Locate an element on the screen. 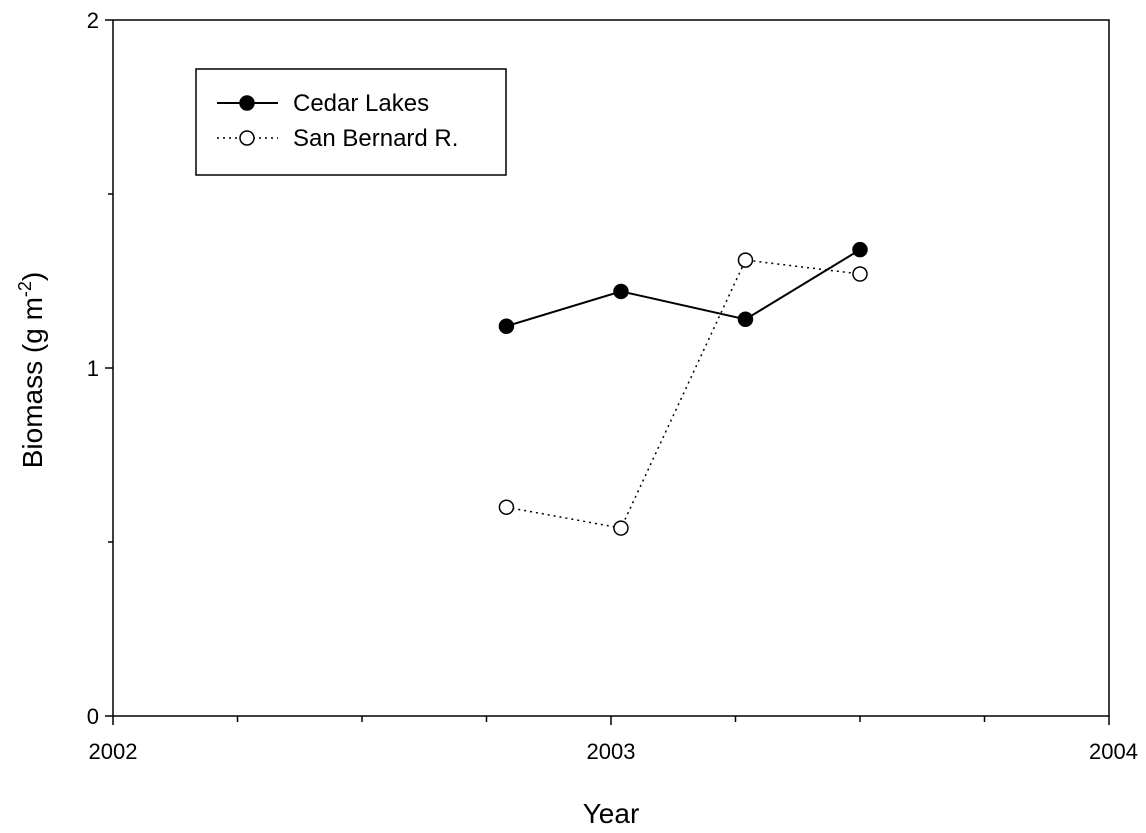 This screenshot has height=833, width=1146. legend-marker-san-bernard is located at coordinates (247, 138).